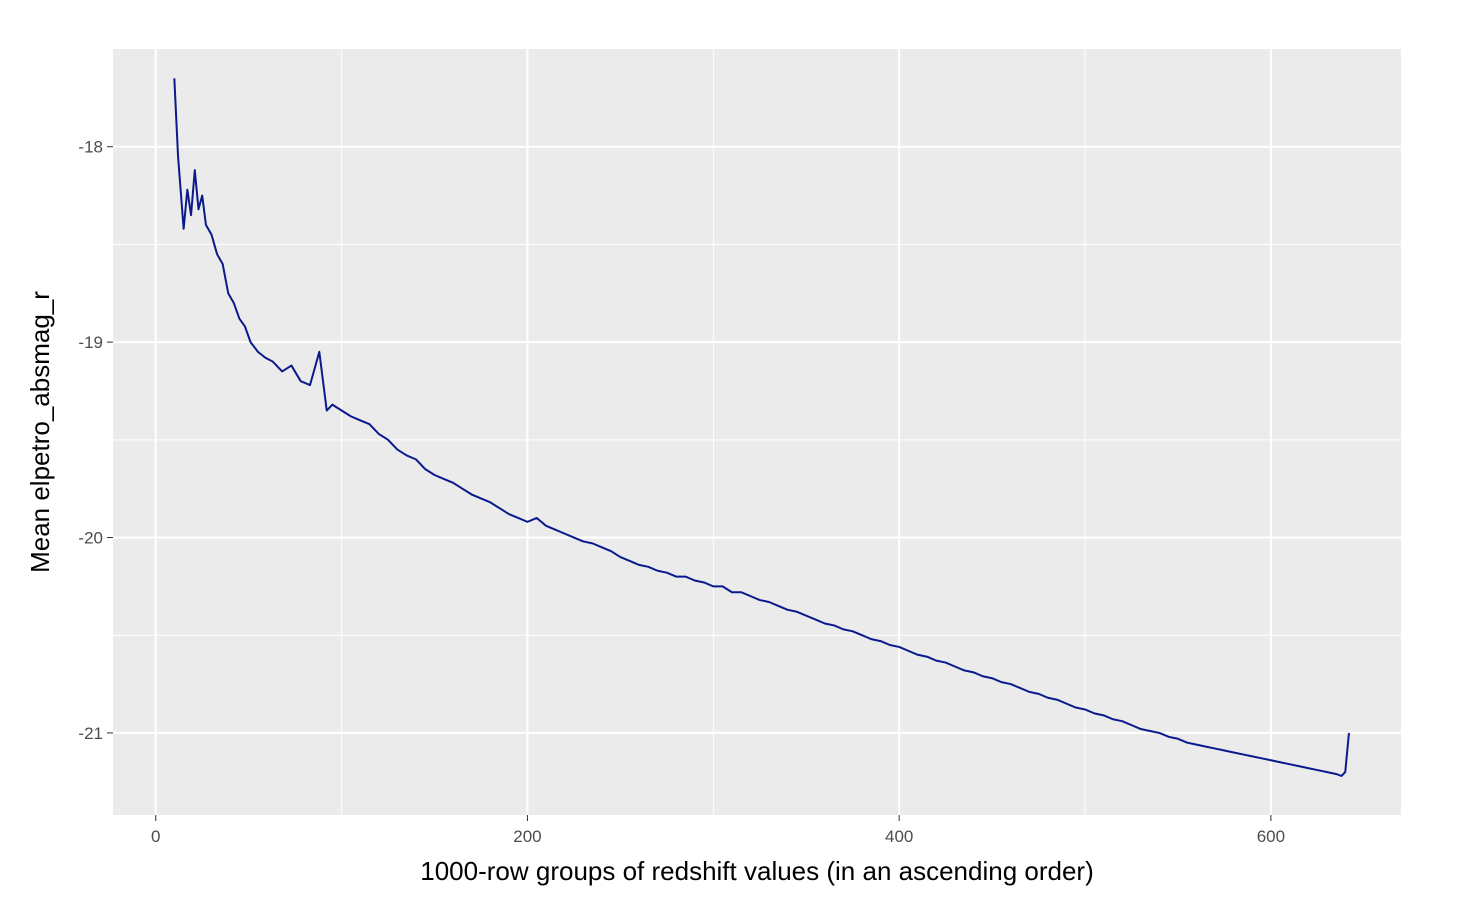  I want to click on x-tick-label: 400, so click(899, 836).